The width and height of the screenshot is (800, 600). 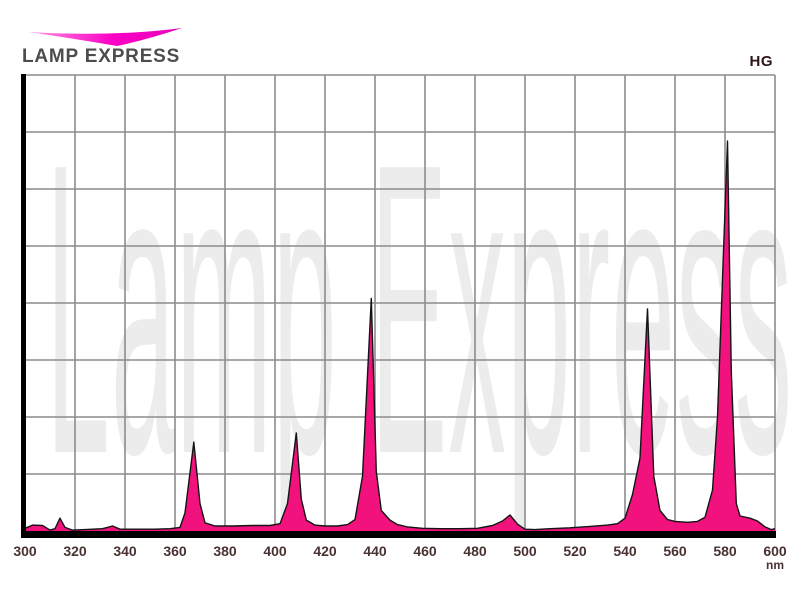 What do you see at coordinates (375, 551) in the screenshot?
I see `x-tick-label: 440` at bounding box center [375, 551].